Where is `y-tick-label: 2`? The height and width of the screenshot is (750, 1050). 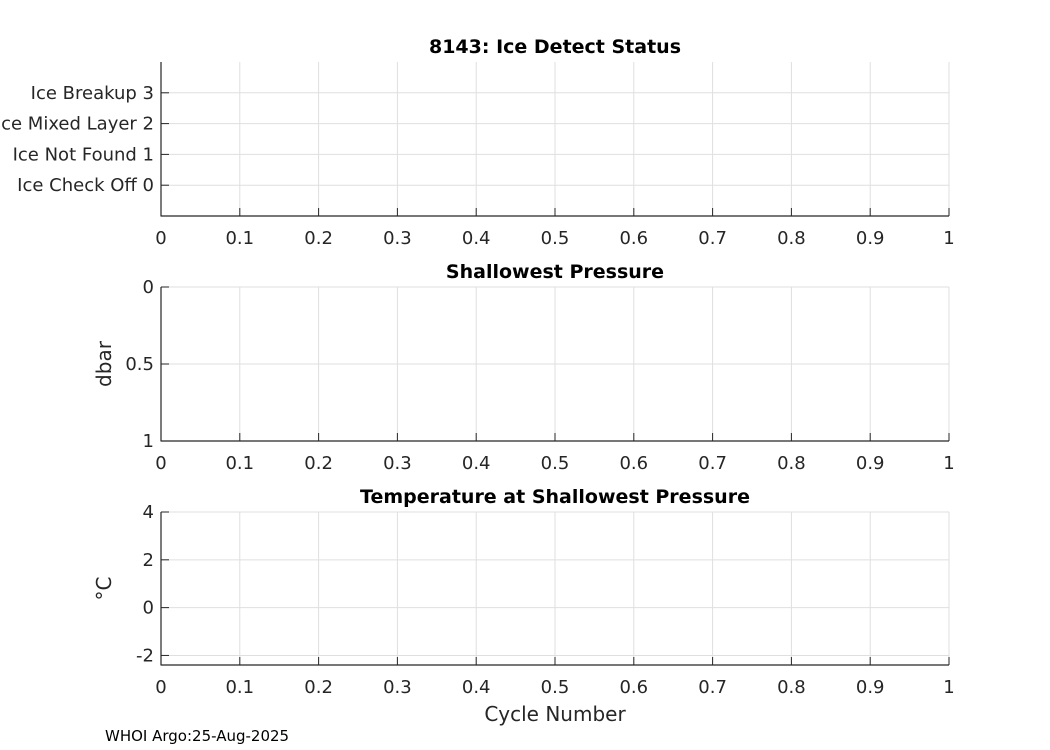 y-tick-label: 2 is located at coordinates (148, 560).